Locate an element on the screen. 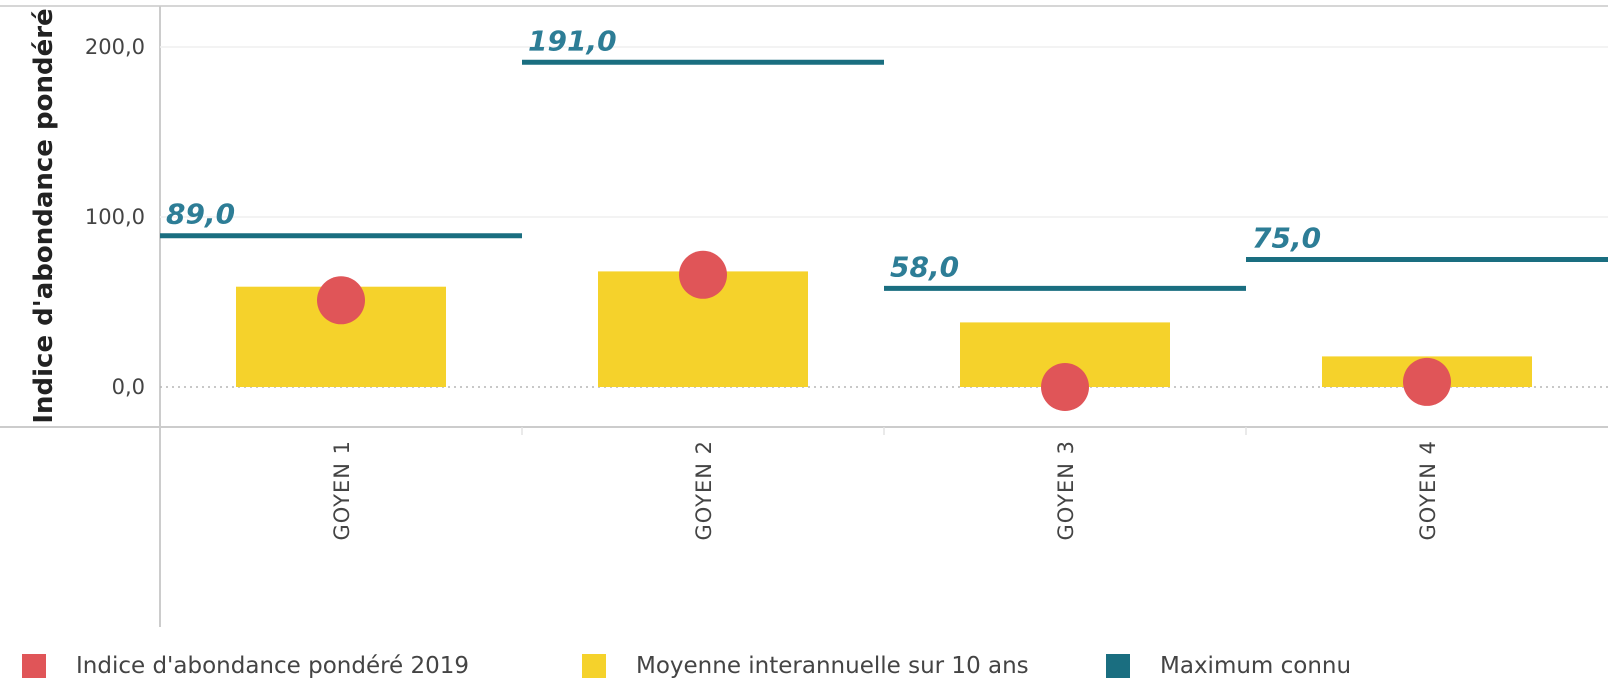 This screenshot has height=686, width=1608. legend-label-indice: Indice d'abondance pondéré 2019 is located at coordinates (273, 666).